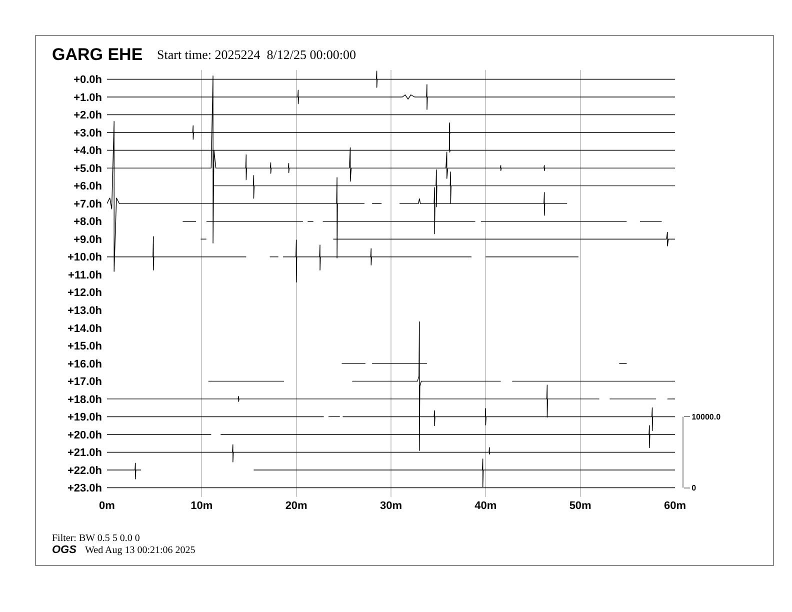 This screenshot has height=612, width=792. What do you see at coordinates (140, 550) in the screenshot?
I see `text: Wed Aug 13 00:21:06 2025` at bounding box center [140, 550].